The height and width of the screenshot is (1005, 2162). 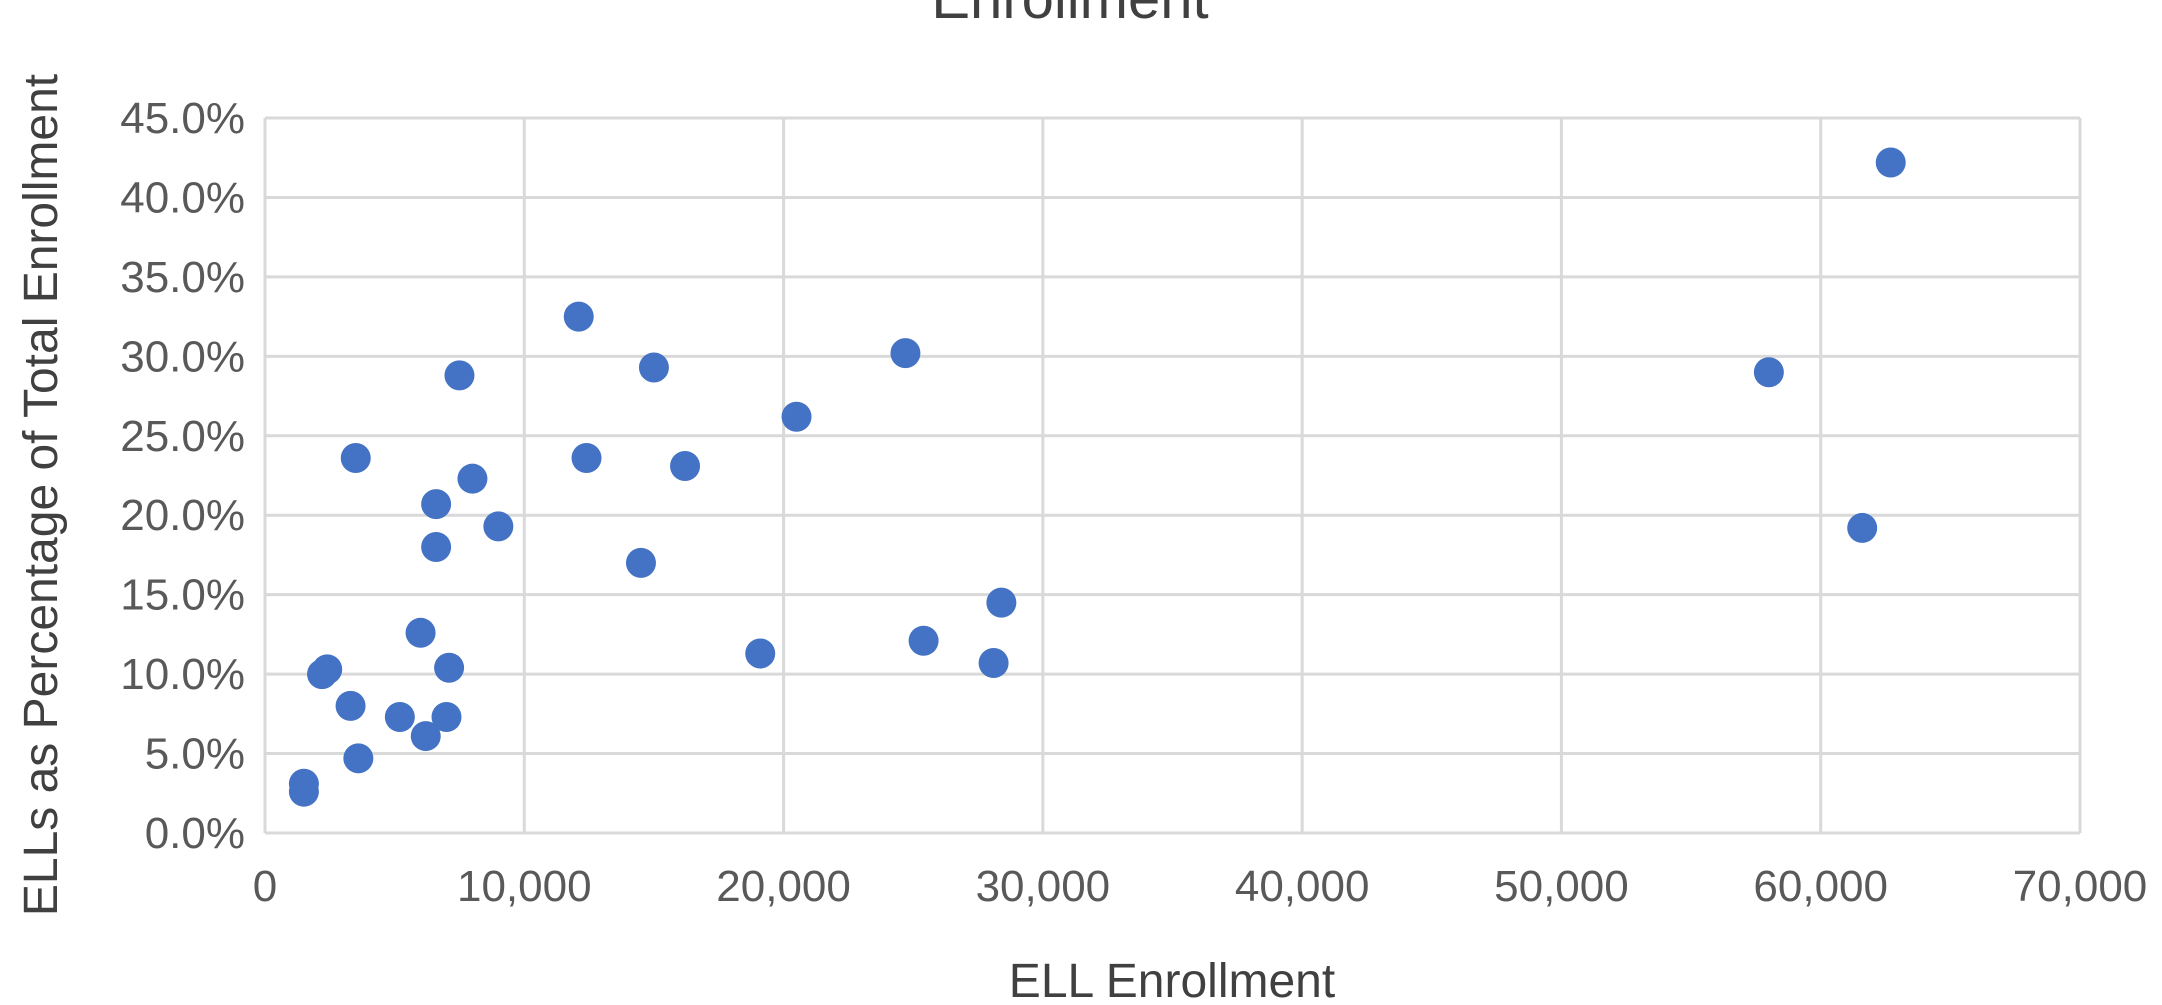 What do you see at coordinates (1043, 886) in the screenshot?
I see `x-tick-label: 30,000` at bounding box center [1043, 886].